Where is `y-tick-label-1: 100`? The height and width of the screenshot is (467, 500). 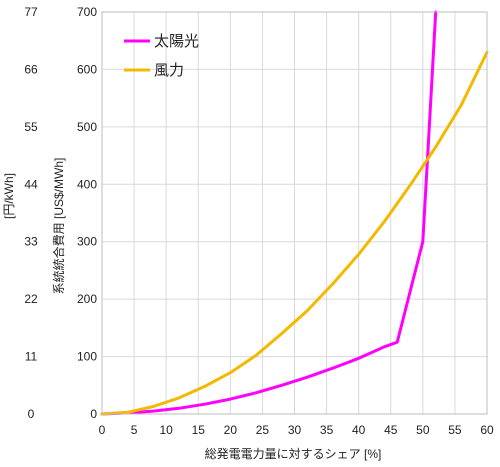
y-tick-label-1: 100 is located at coordinates (87, 357).